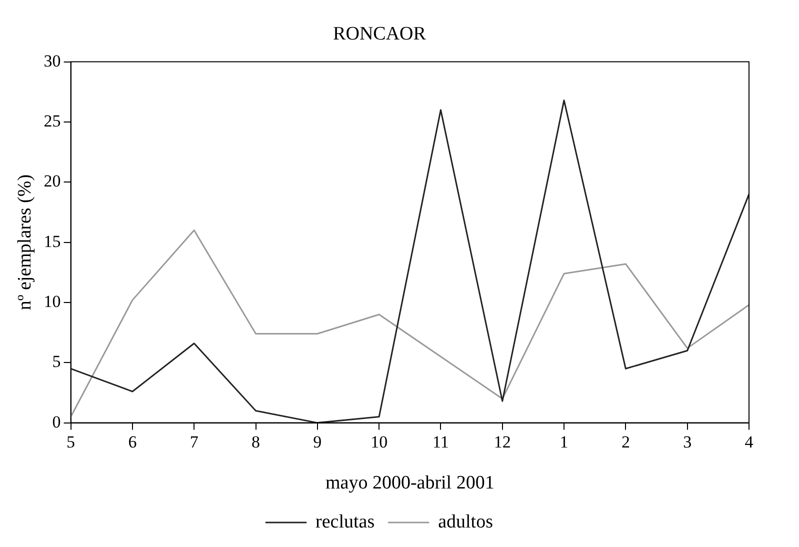 The image size is (799, 547). I want to click on y-tick-label: 15, so click(52, 241).